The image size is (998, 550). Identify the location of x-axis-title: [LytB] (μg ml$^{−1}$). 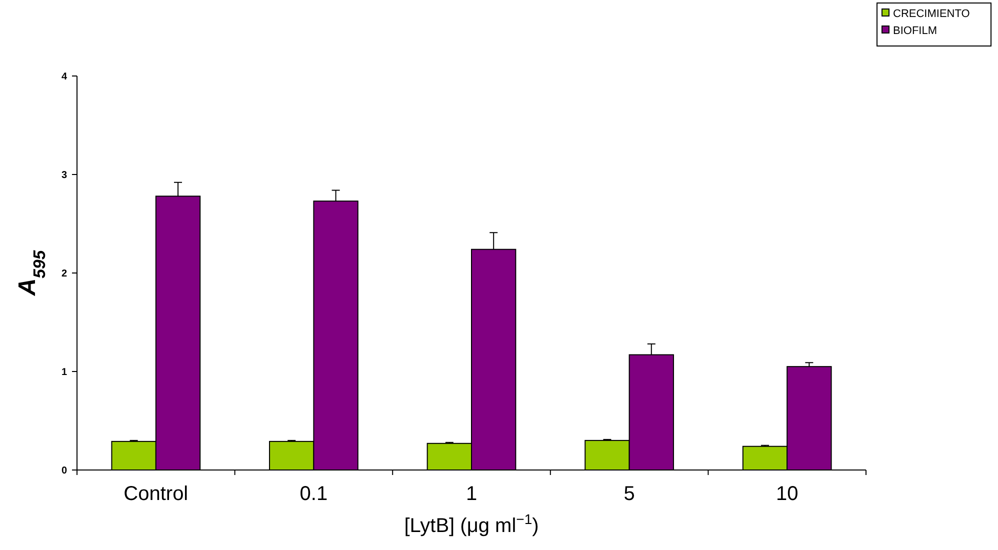
(471, 524).